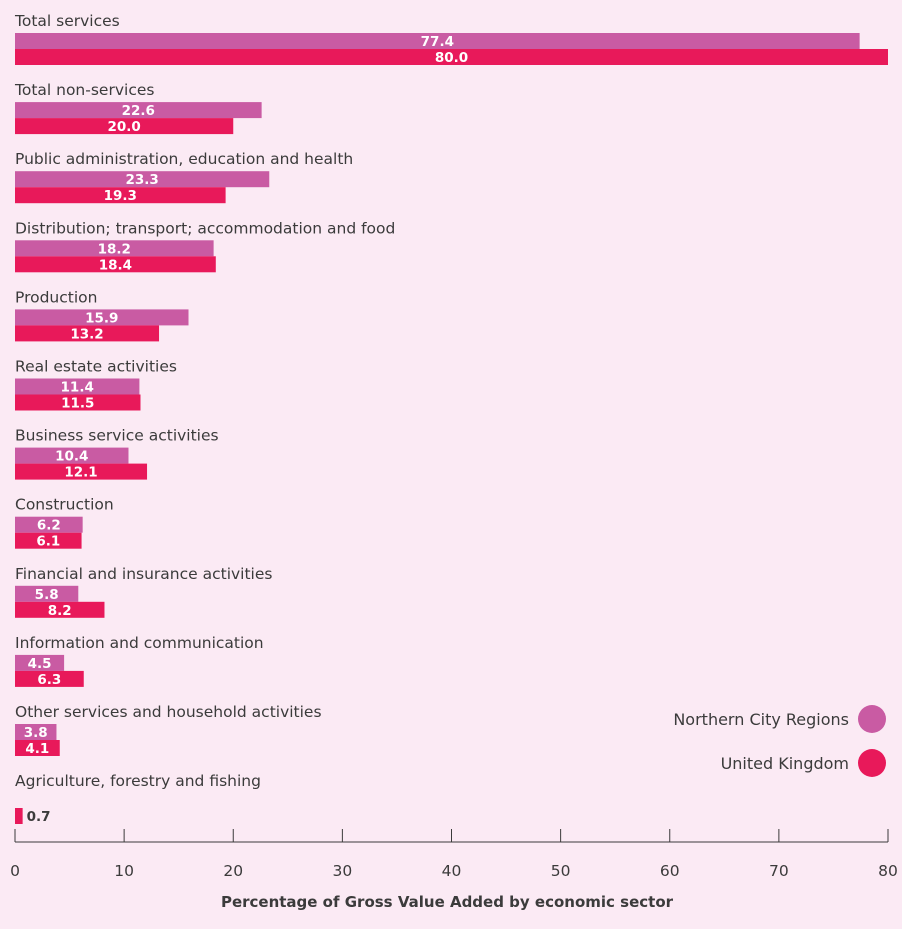 The width and height of the screenshot is (902, 929). I want to click on legend-item: United Kingdom, so click(803, 763).